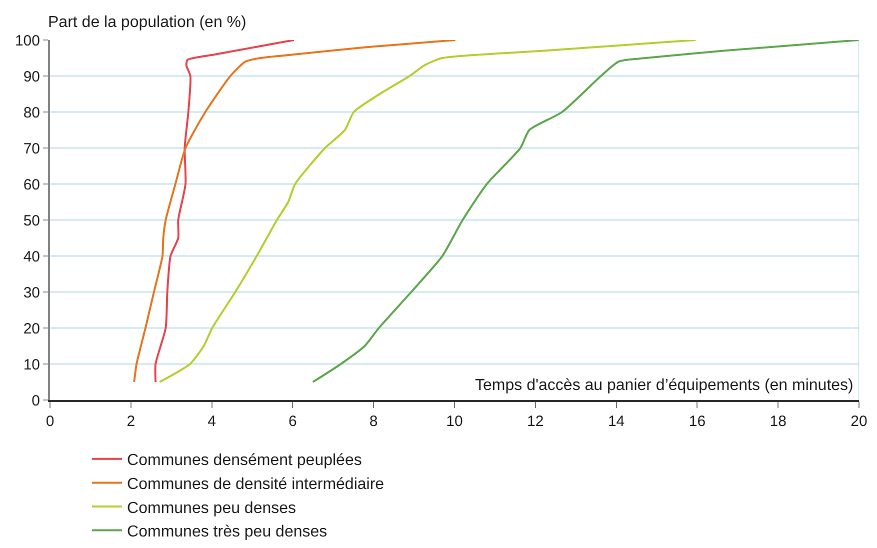  I want to click on x-tick-label: 8, so click(373, 421).